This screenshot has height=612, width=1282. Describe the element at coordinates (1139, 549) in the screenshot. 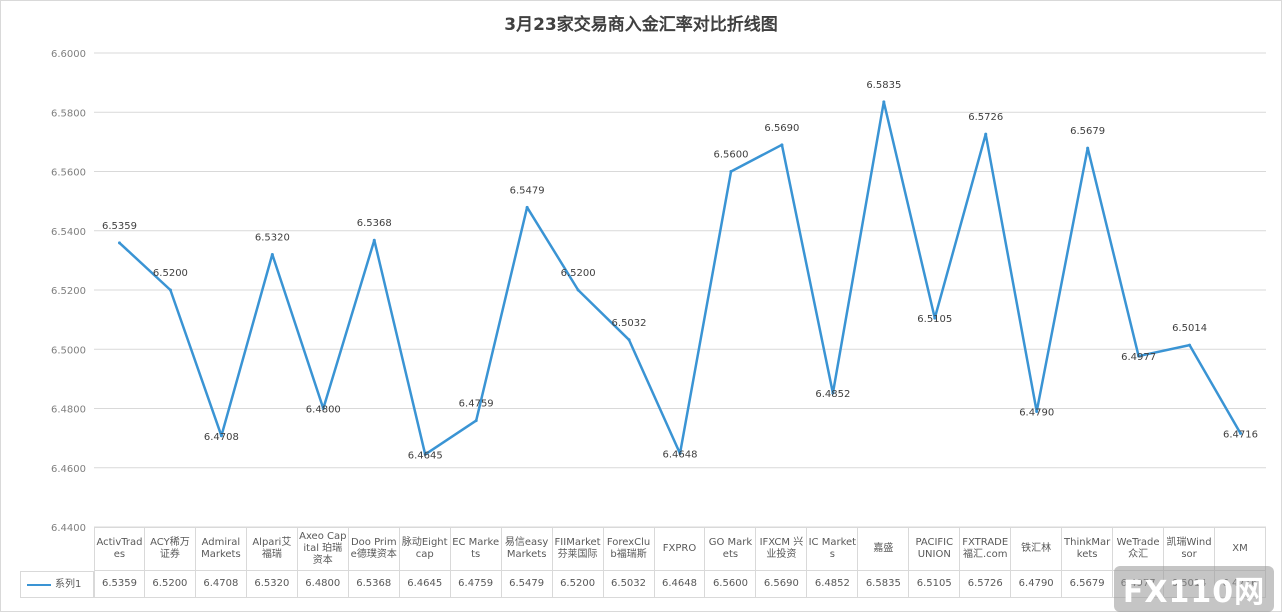

I see `x-category-label: WeTrade众汇` at that location.